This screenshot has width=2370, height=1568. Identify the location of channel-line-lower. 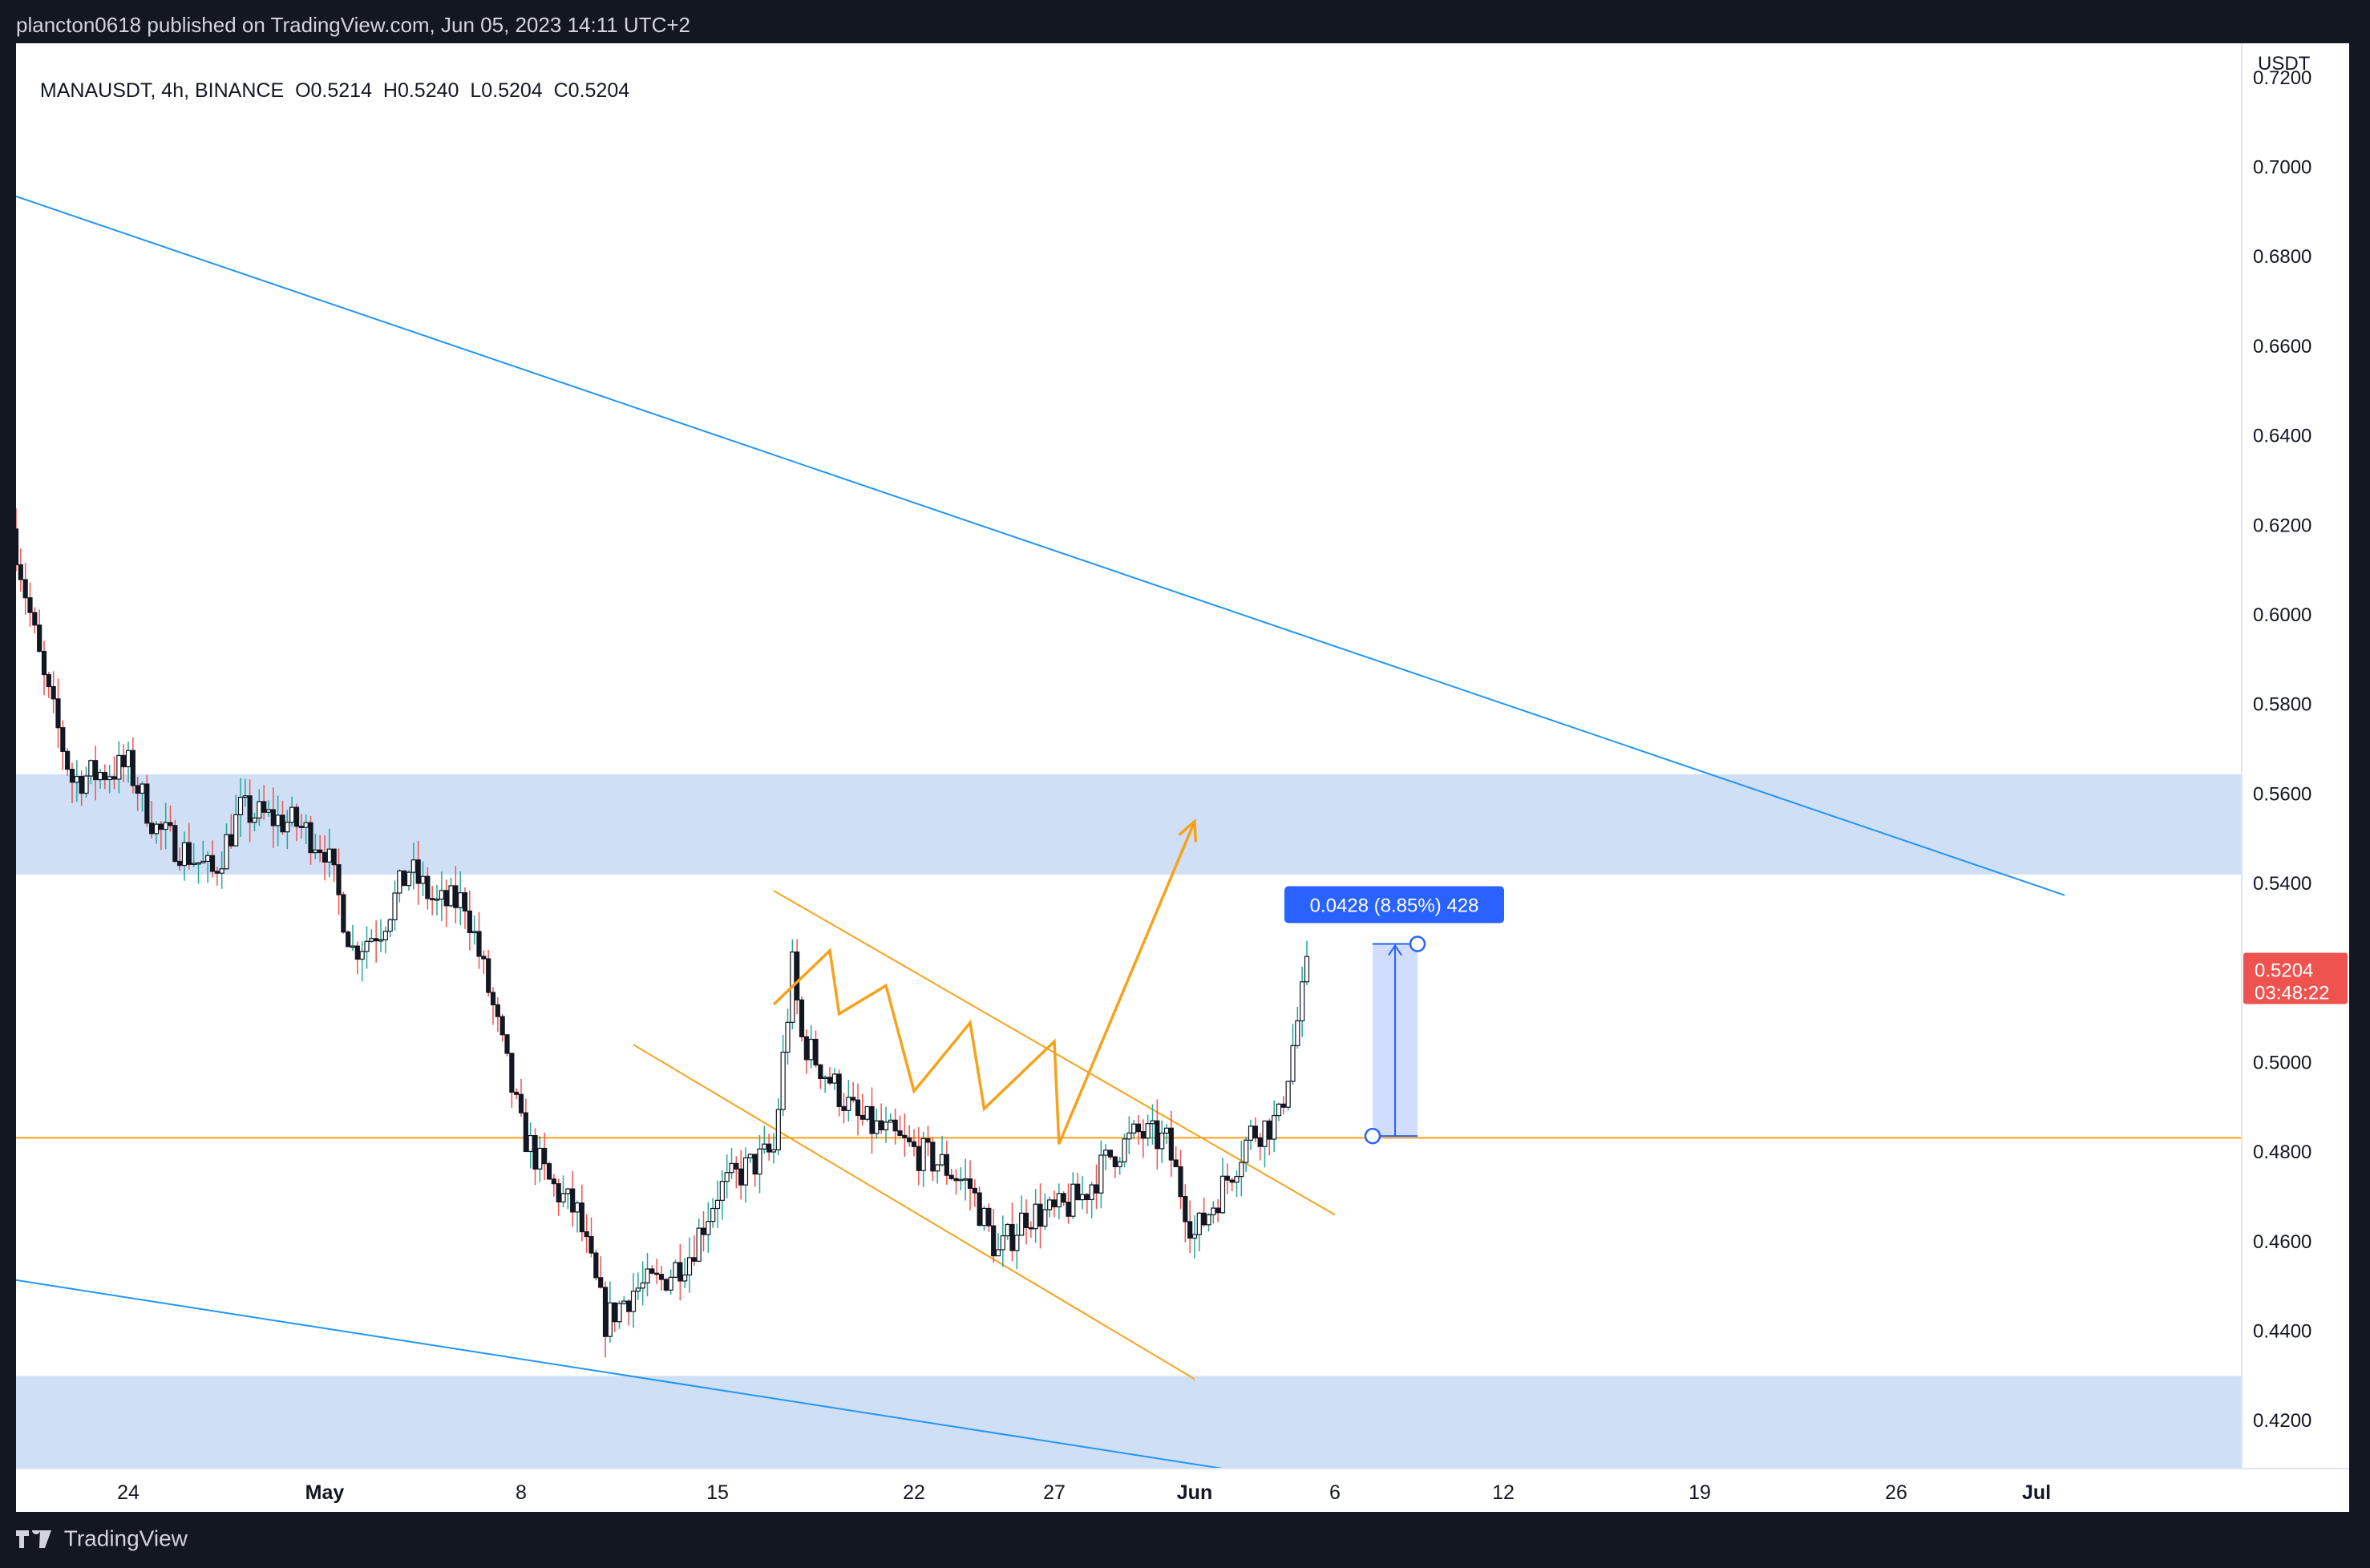
(914, 1212).